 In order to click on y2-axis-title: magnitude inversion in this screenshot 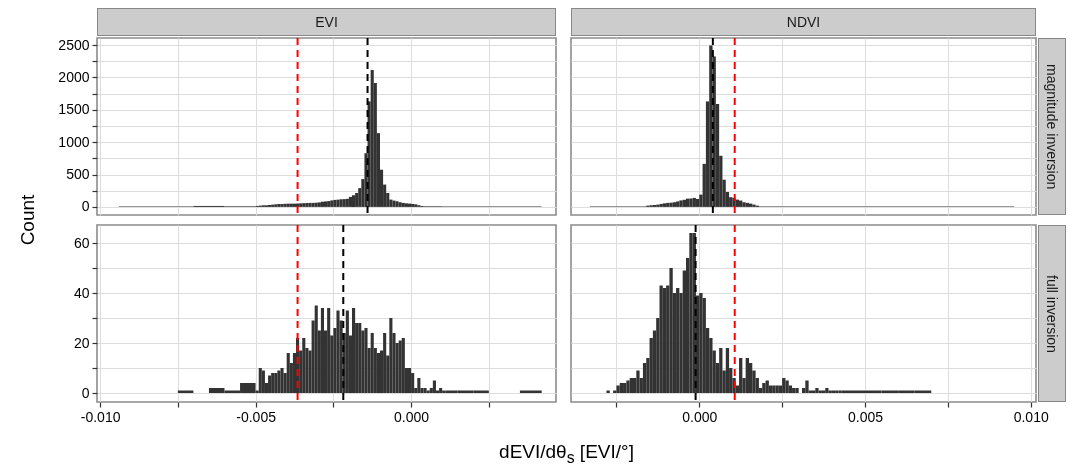, I will do `click(1052, 126)`.